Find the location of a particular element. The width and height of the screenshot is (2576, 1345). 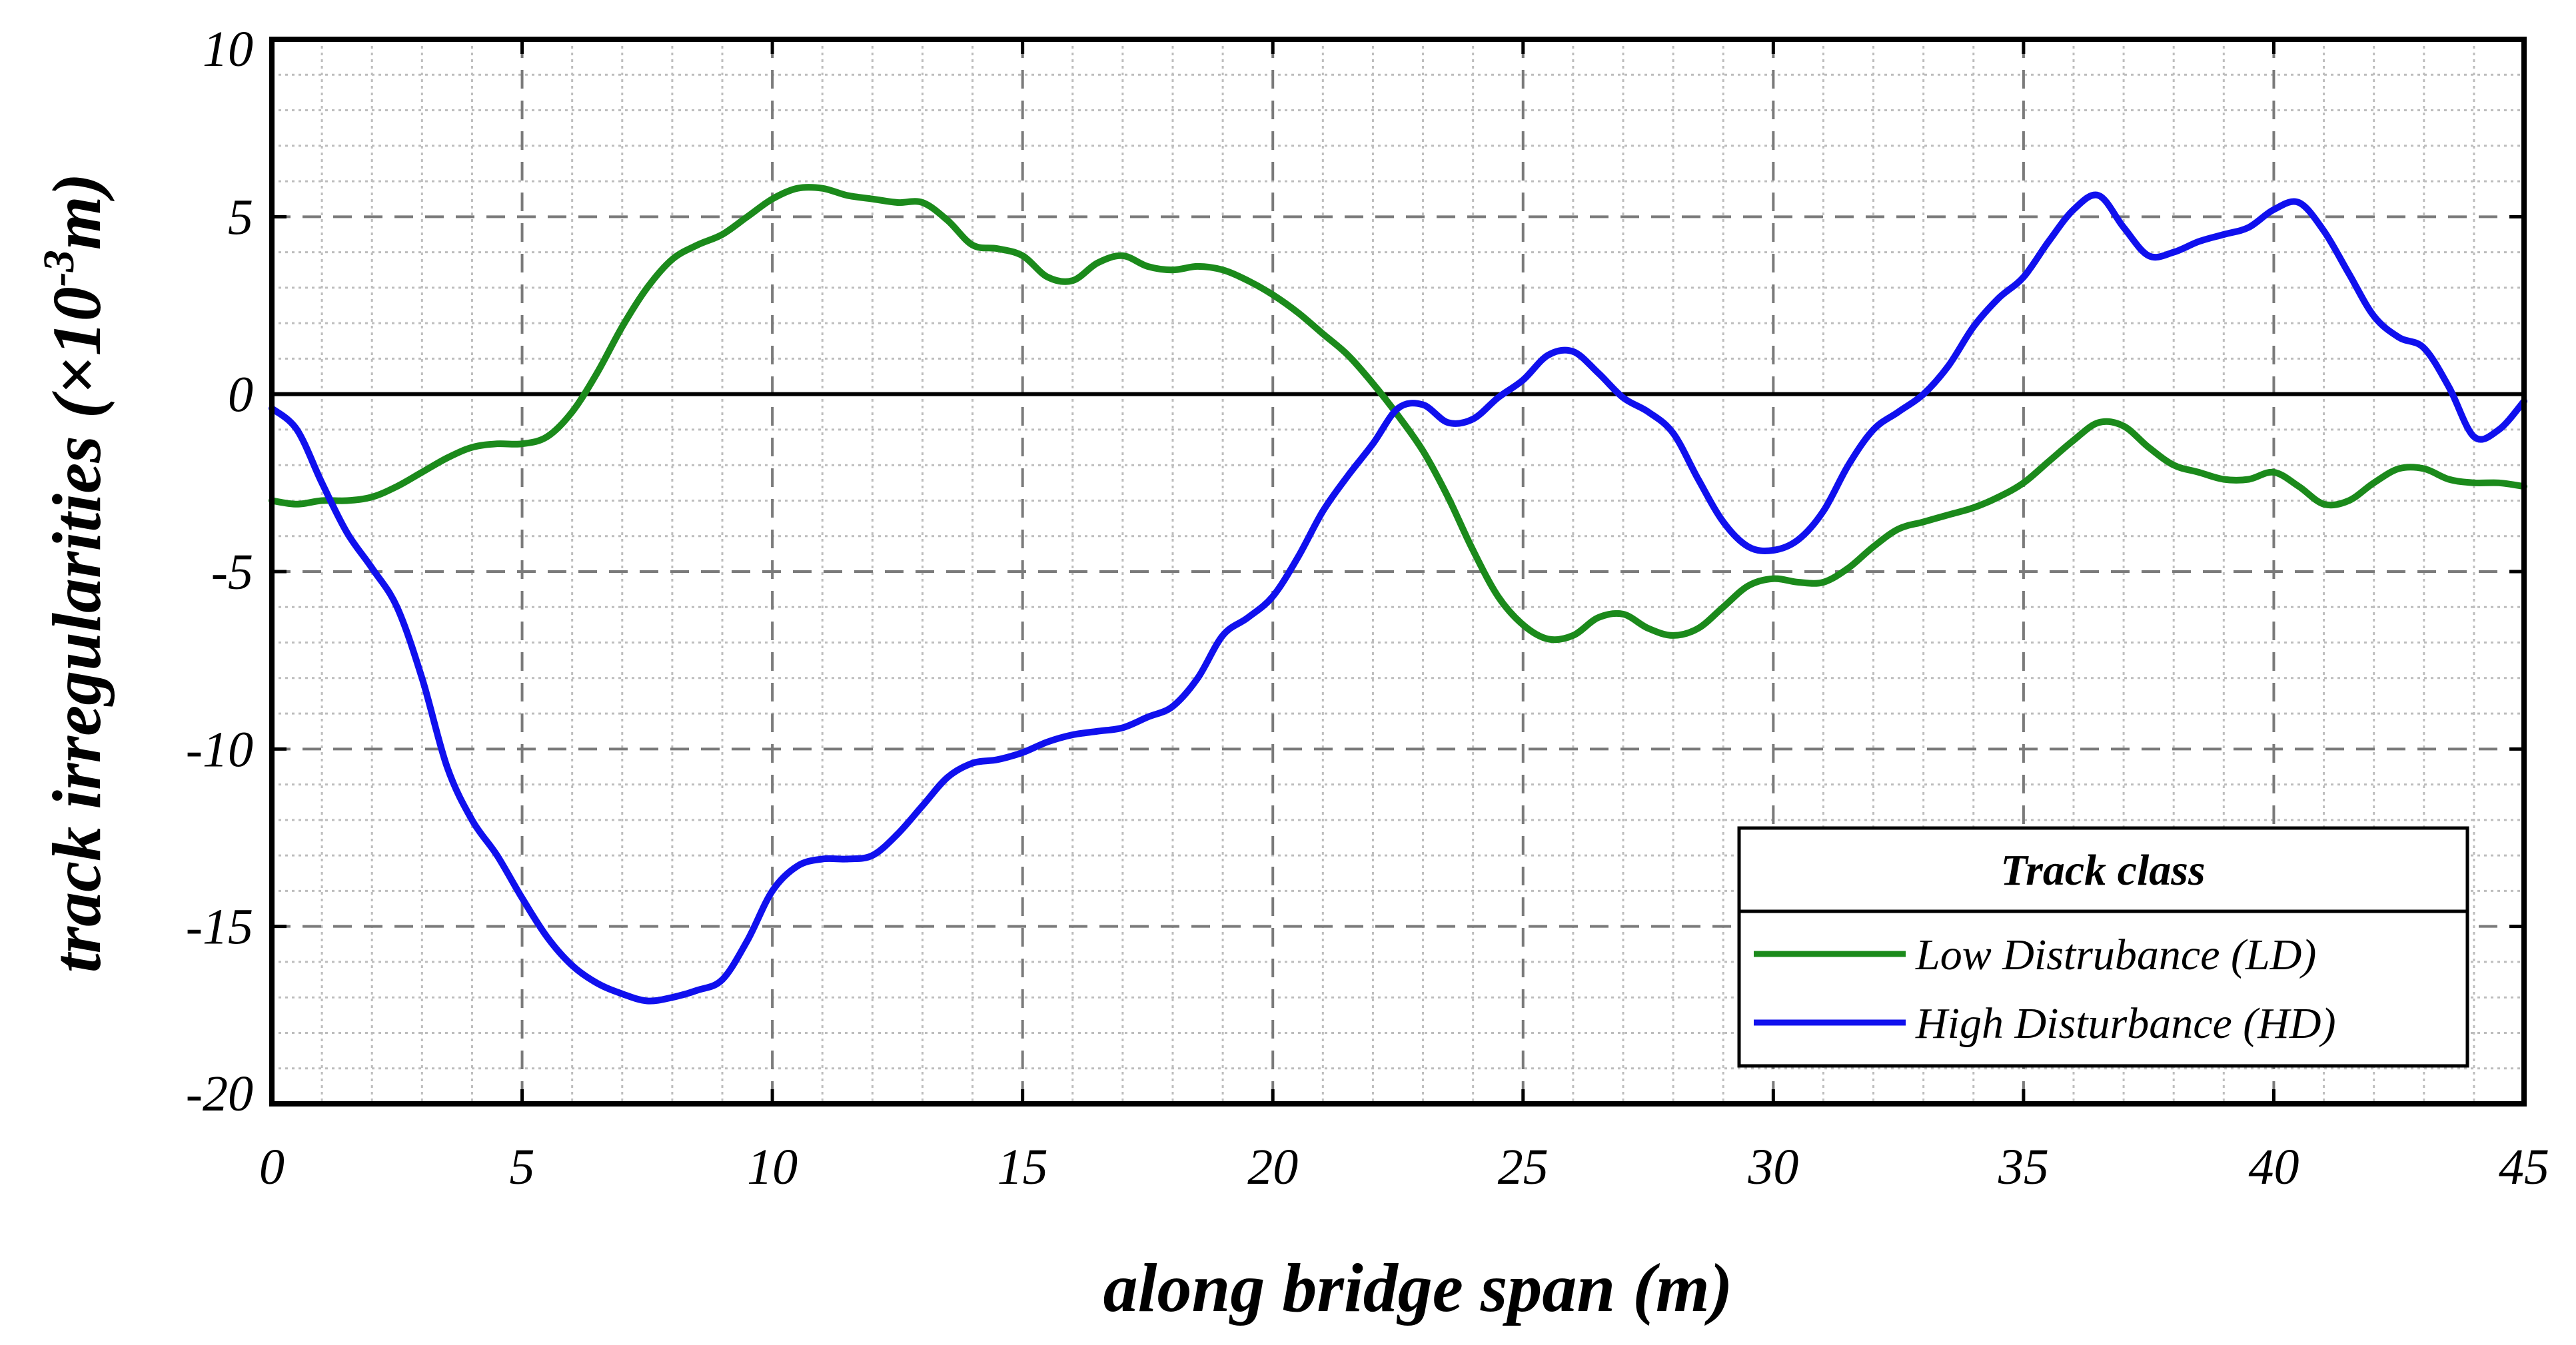

y-tick-label: 0 is located at coordinates (240, 395).